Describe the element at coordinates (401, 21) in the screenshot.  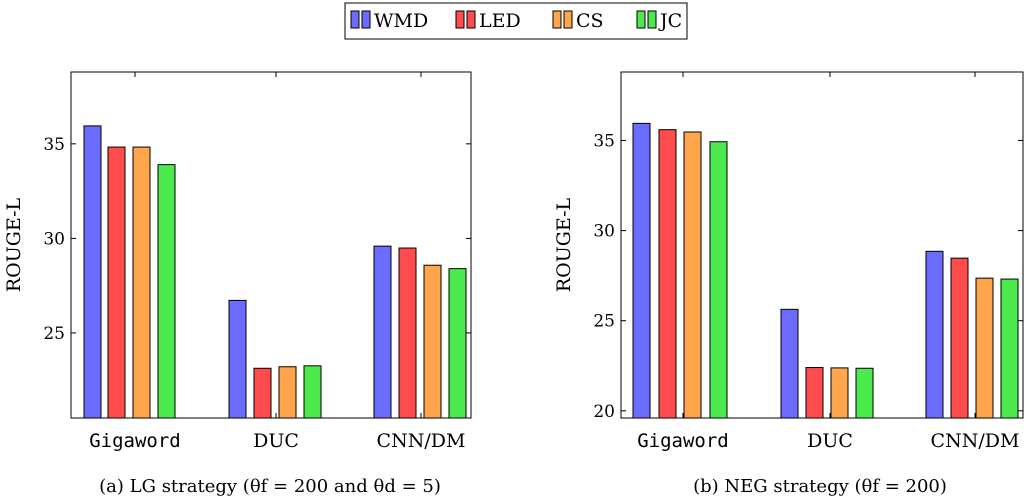
I see `legend-label-wmd: WMD` at that location.